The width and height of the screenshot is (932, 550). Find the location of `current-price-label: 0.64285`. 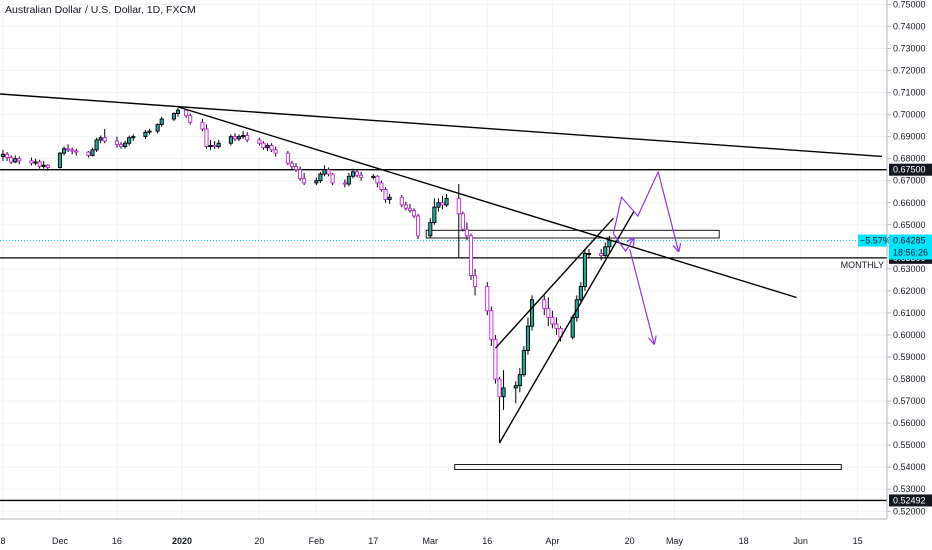

current-price-label: 0.64285 is located at coordinates (909, 241).